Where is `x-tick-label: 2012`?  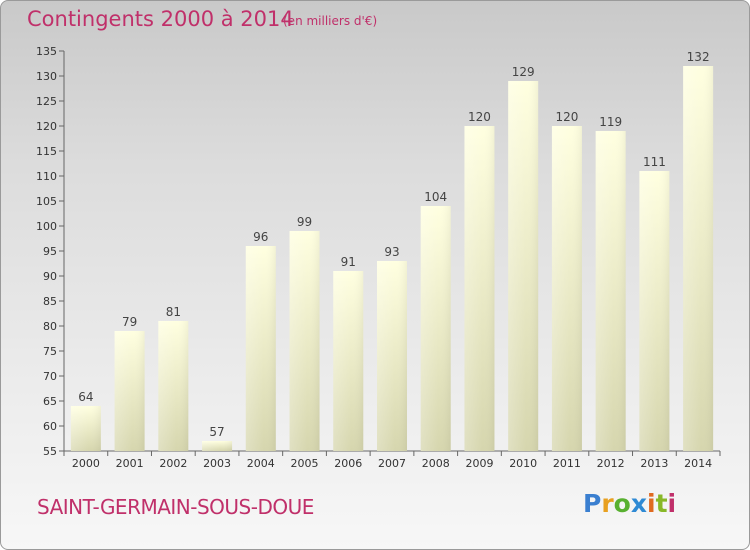
x-tick-label: 2012 is located at coordinates (611, 463).